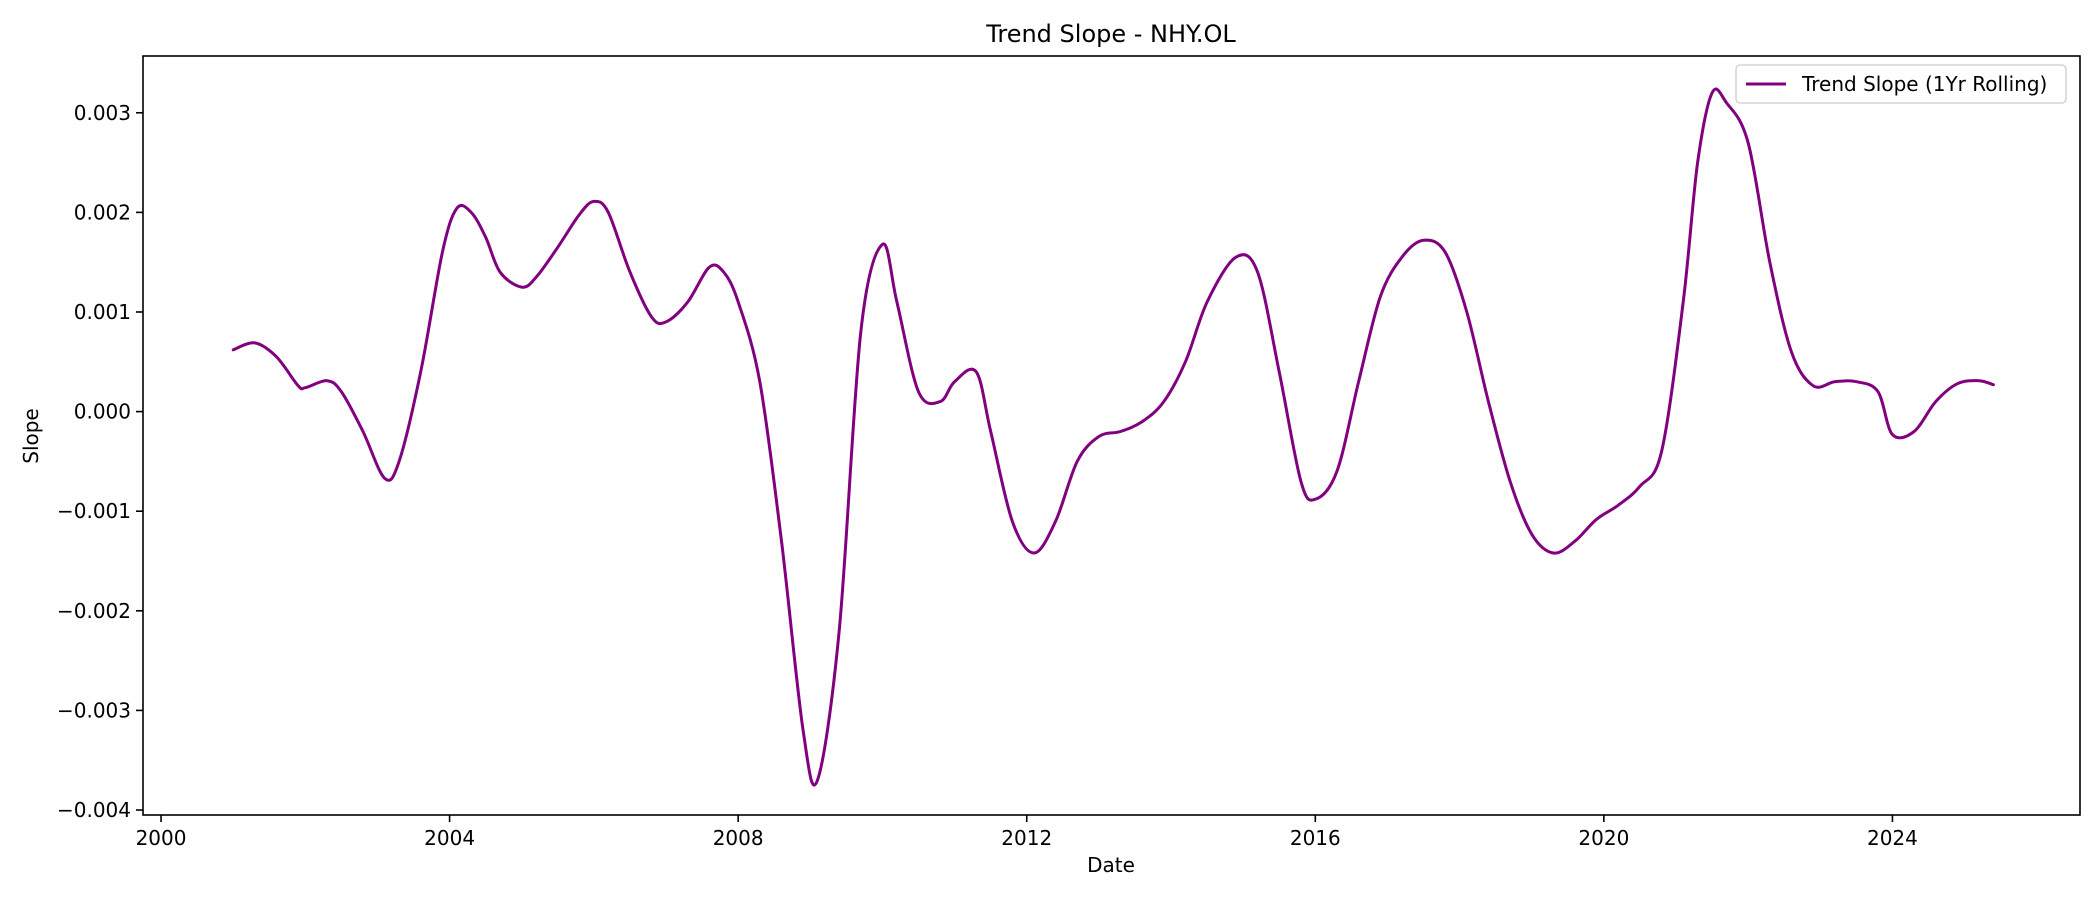 The height and width of the screenshot is (900, 2100). I want to click on x-axis-title: Date, so click(1111, 865).